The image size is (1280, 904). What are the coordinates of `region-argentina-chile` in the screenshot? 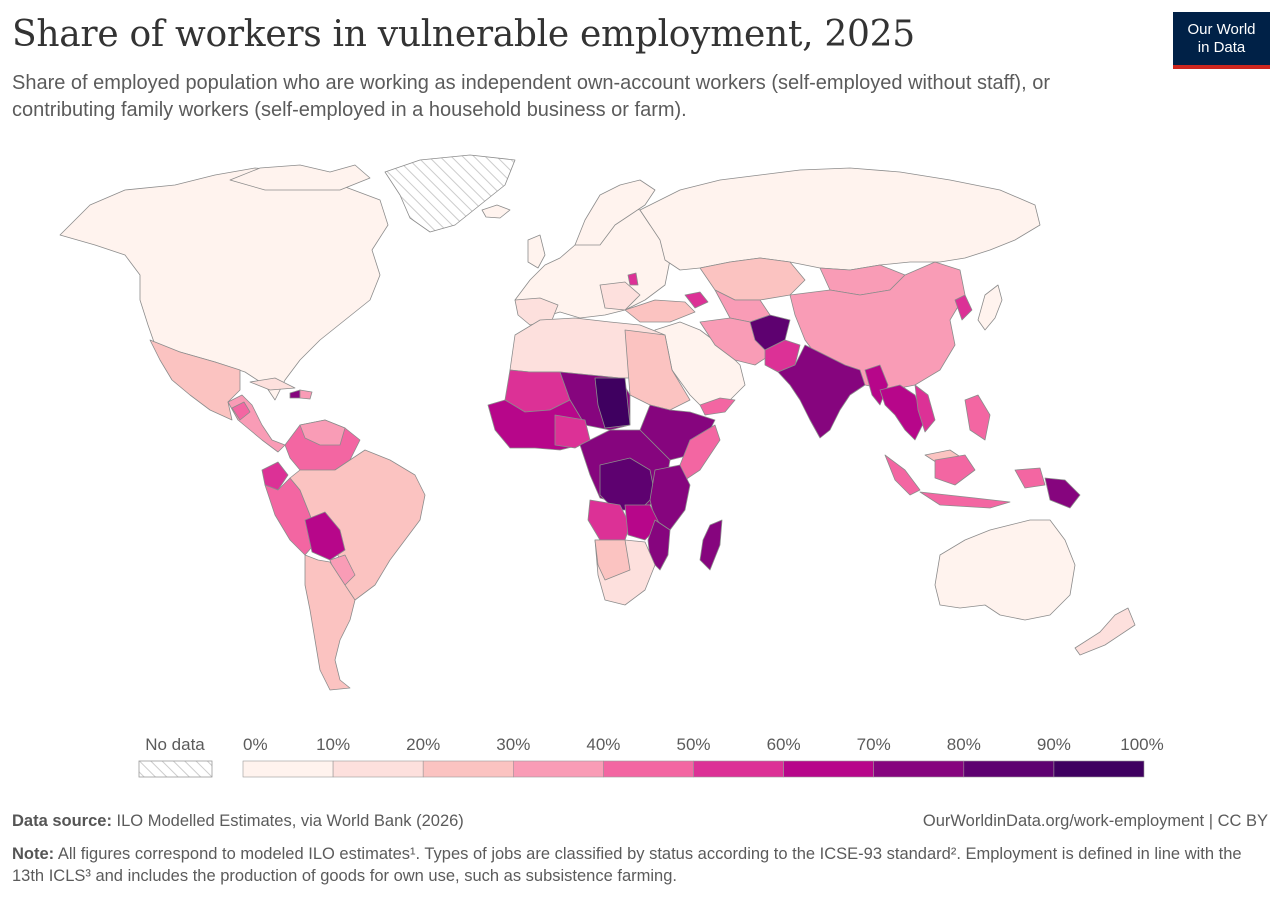 It's located at (330, 622).